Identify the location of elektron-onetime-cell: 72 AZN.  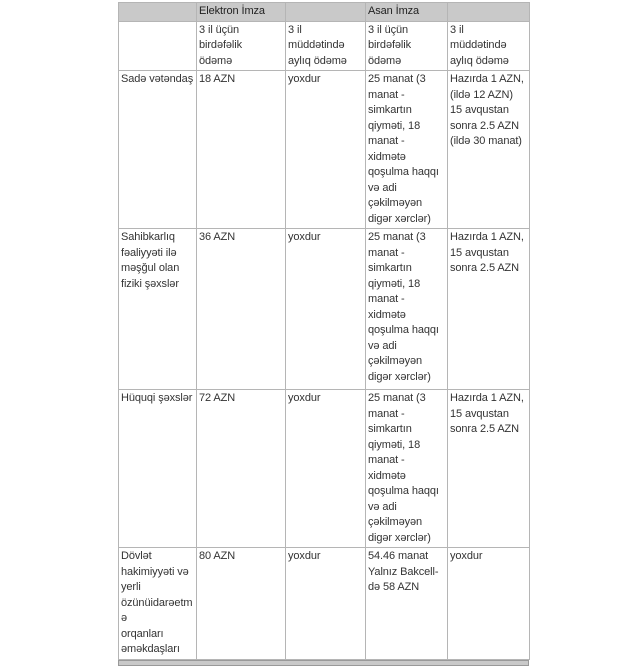
(241, 468).